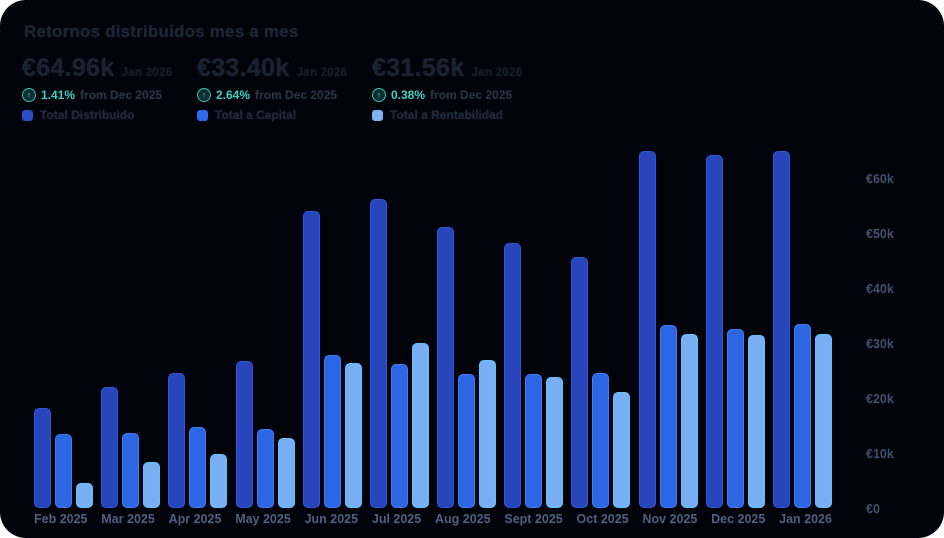  What do you see at coordinates (87, 115) in the screenshot?
I see `legend-label: Total Distribuido` at bounding box center [87, 115].